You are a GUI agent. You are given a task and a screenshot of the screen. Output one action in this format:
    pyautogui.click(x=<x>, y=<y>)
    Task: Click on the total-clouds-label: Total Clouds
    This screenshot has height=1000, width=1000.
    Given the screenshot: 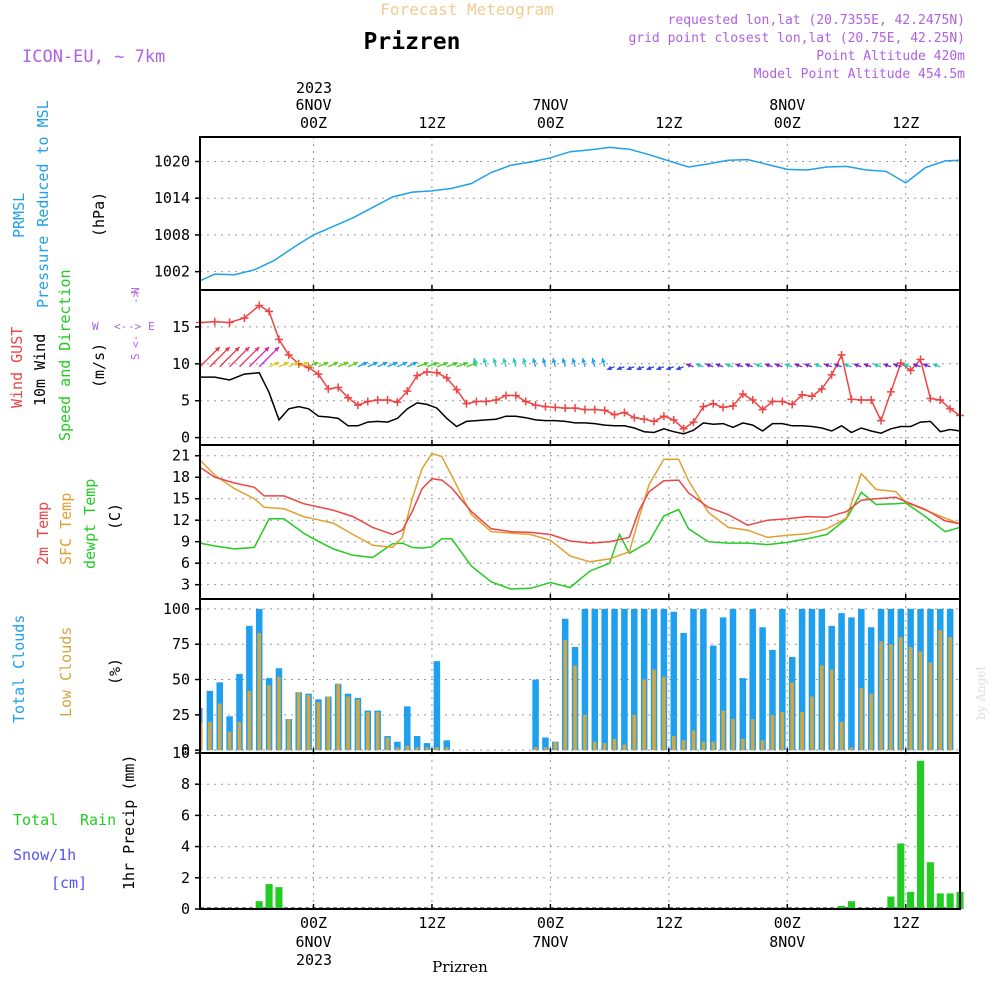 What is the action you would take?
    pyautogui.click(x=19, y=669)
    